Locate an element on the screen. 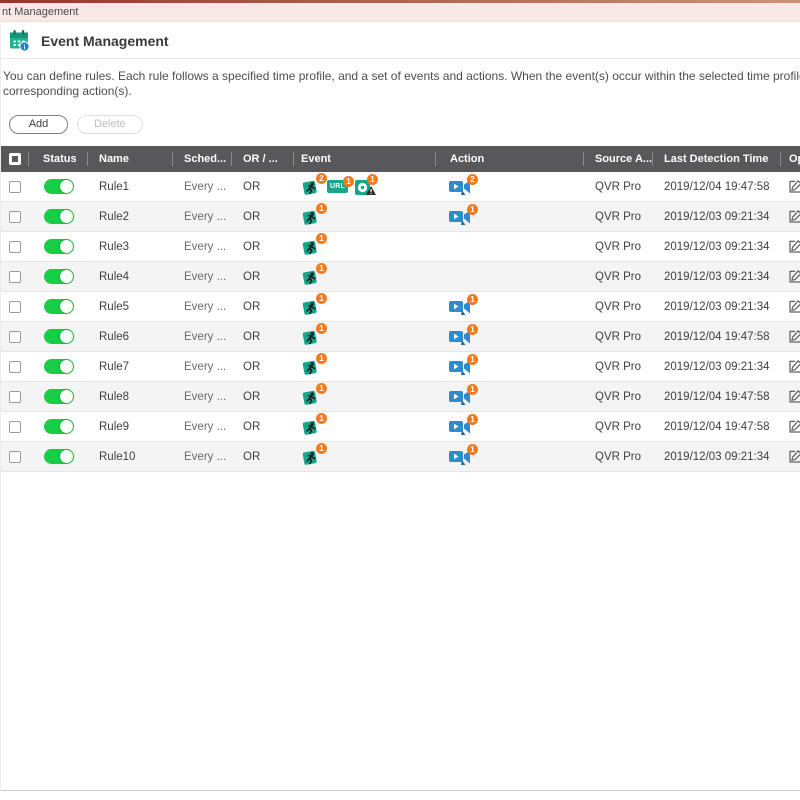  delete-button: Delete is located at coordinates (110, 124).